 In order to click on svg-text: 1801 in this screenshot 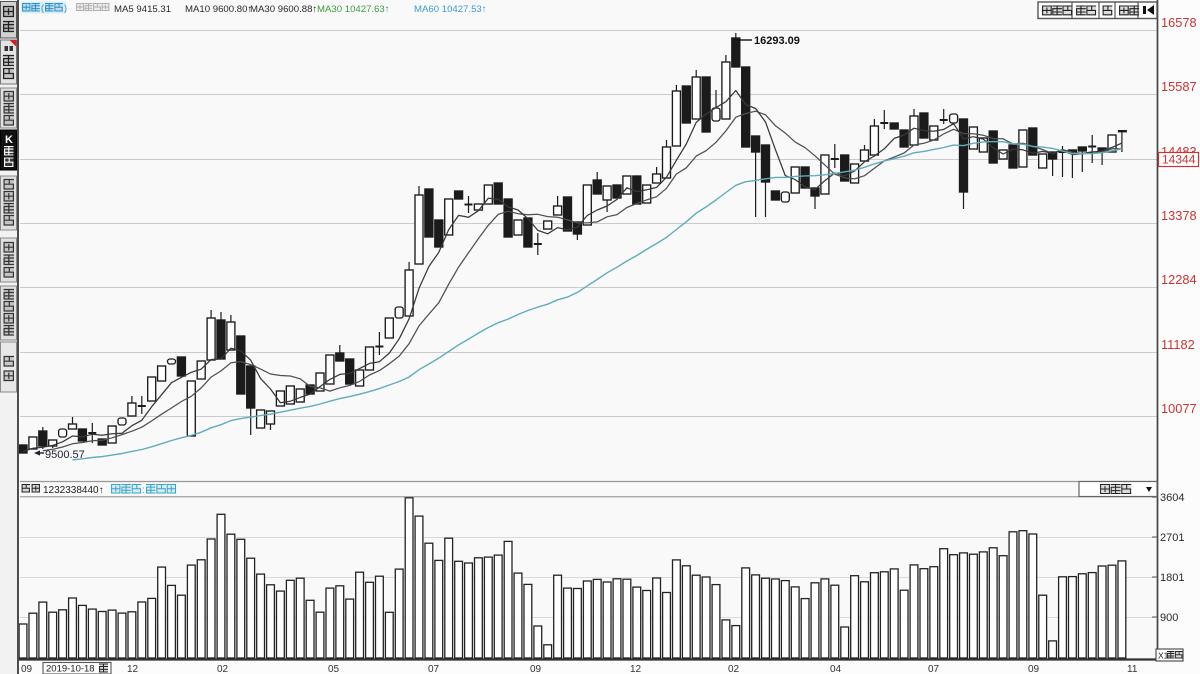, I will do `click(1172, 578)`.